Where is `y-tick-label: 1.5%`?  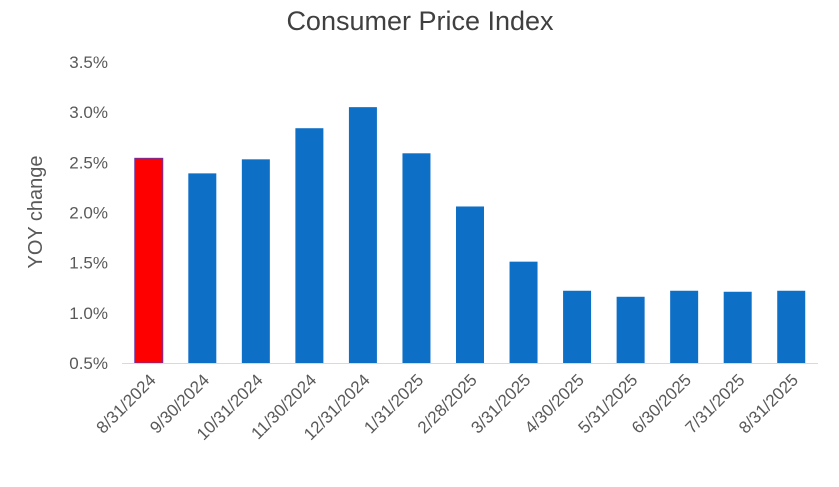 y-tick-label: 1.5% is located at coordinates (88, 263).